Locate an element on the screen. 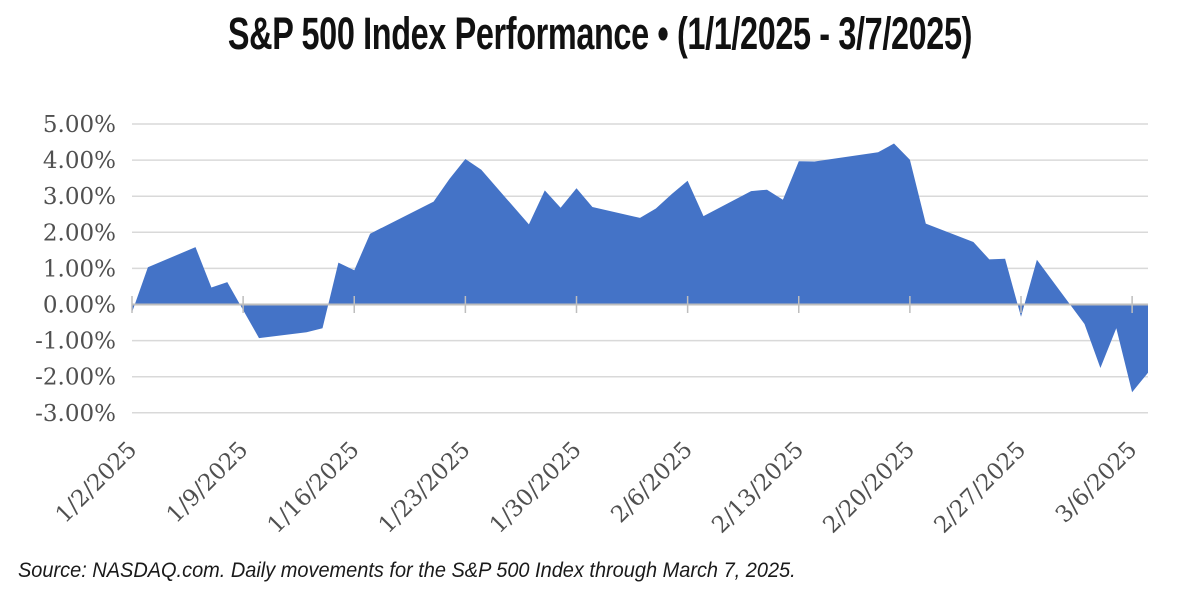 The image size is (1200, 600). x-axis-tick-label: 2/13/2025 is located at coordinates (758, 488).